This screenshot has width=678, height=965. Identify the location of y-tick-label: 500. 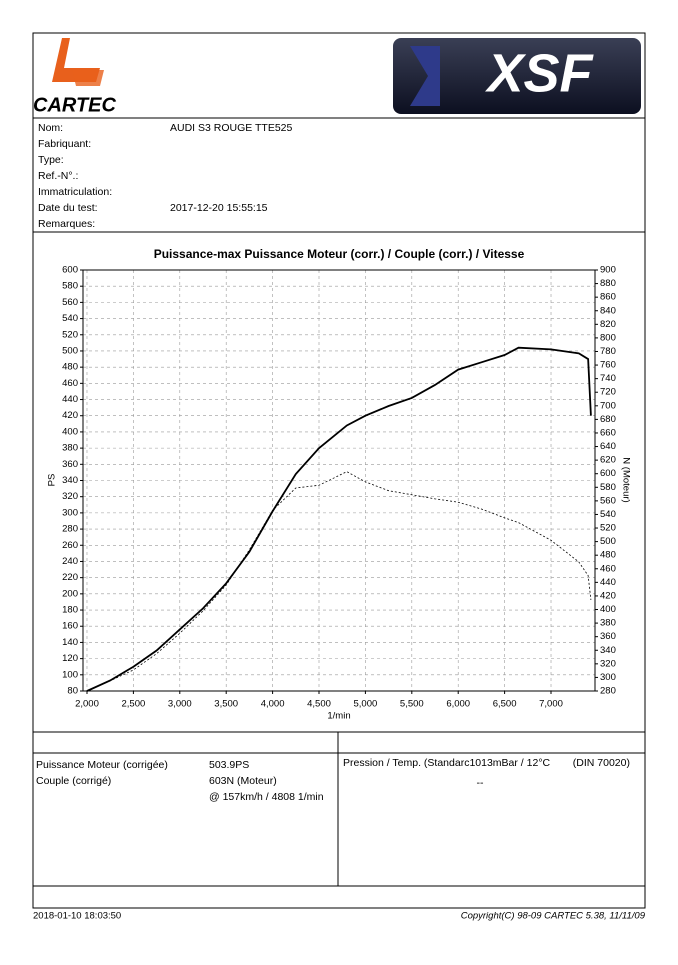
(70, 350).